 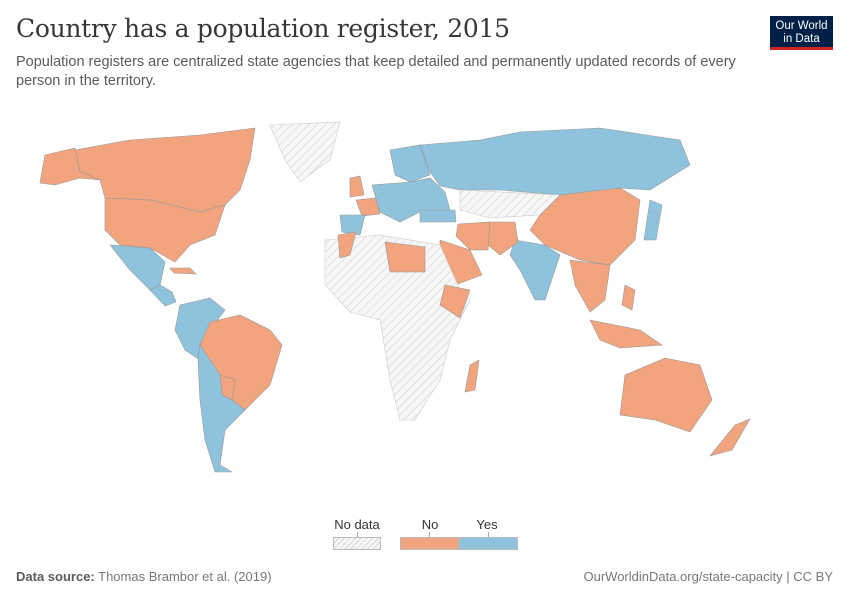 I want to click on country-russia, so click(x=555, y=161).